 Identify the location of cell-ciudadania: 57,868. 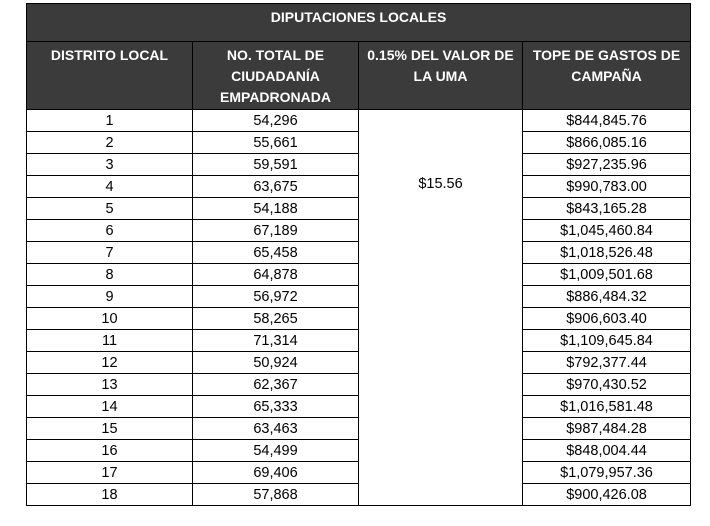
(275, 494).